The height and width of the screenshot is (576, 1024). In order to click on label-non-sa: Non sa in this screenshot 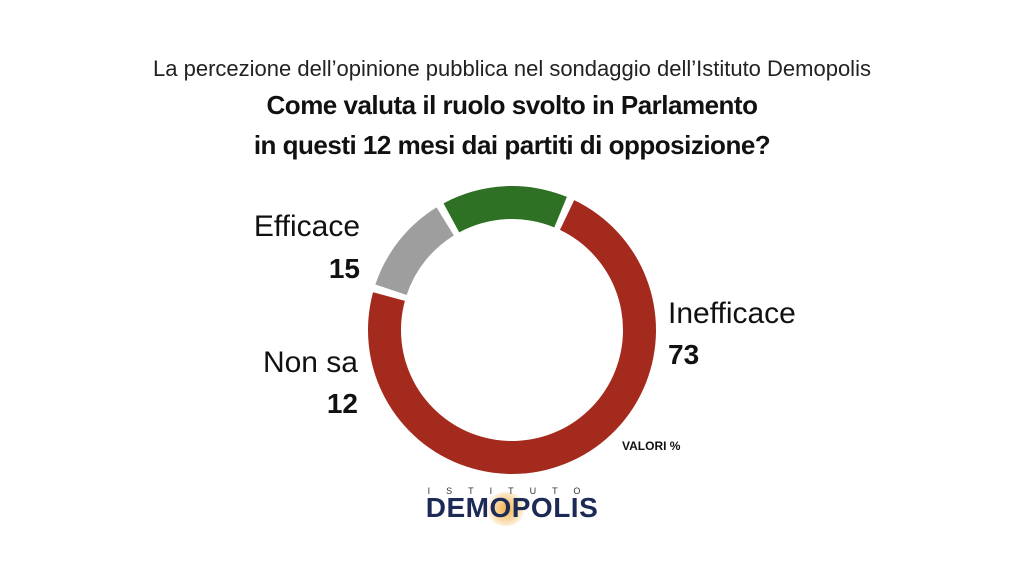, I will do `click(310, 362)`.